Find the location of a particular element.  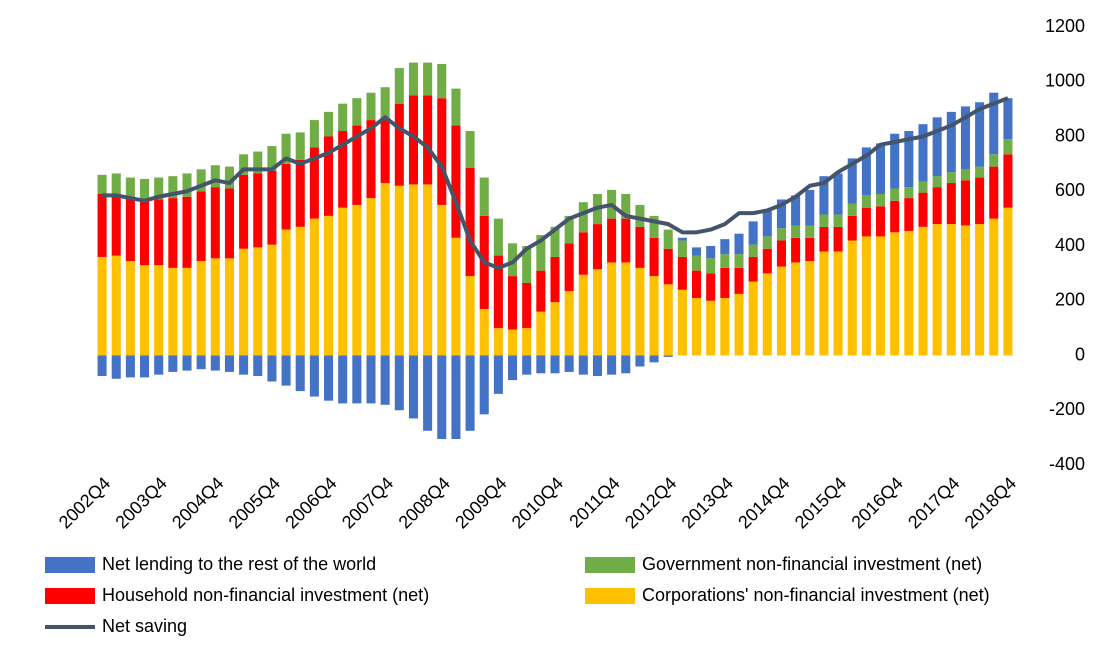

x-tick-label: 2005Q4 is located at coordinates (254, 502).